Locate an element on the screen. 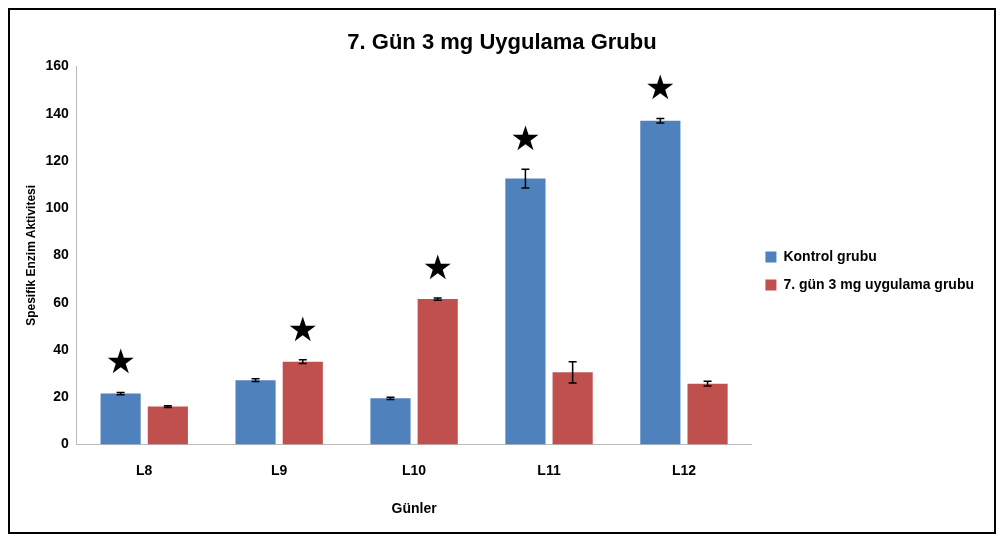  y-tick-label: 40 is located at coordinates (61, 348).